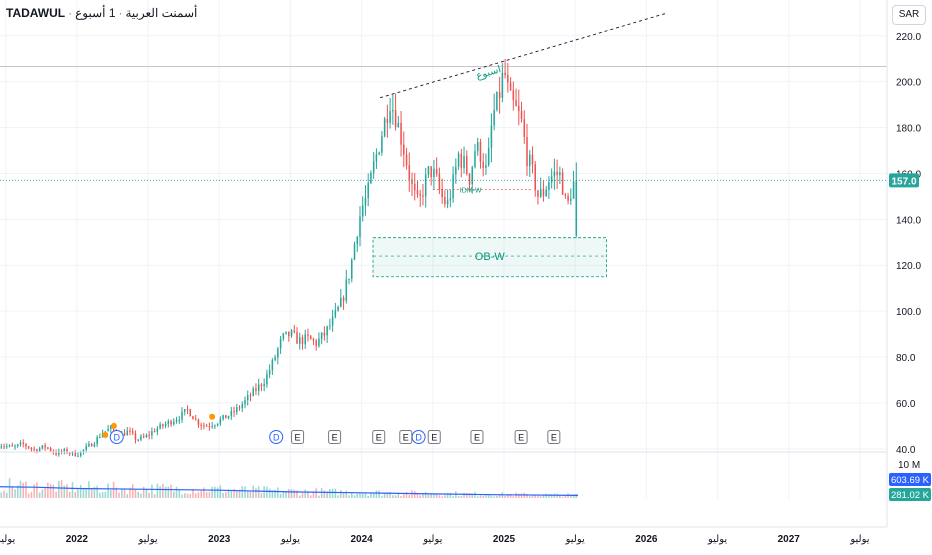 The height and width of the screenshot is (555, 932). I want to click on last-price-tag, so click(904, 180).